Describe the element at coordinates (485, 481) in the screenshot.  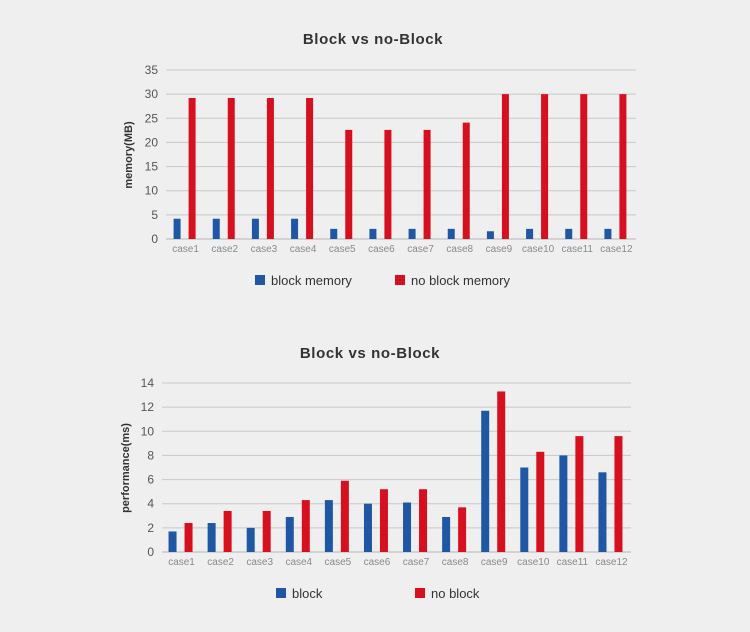
I see `bar-block-case9` at that location.